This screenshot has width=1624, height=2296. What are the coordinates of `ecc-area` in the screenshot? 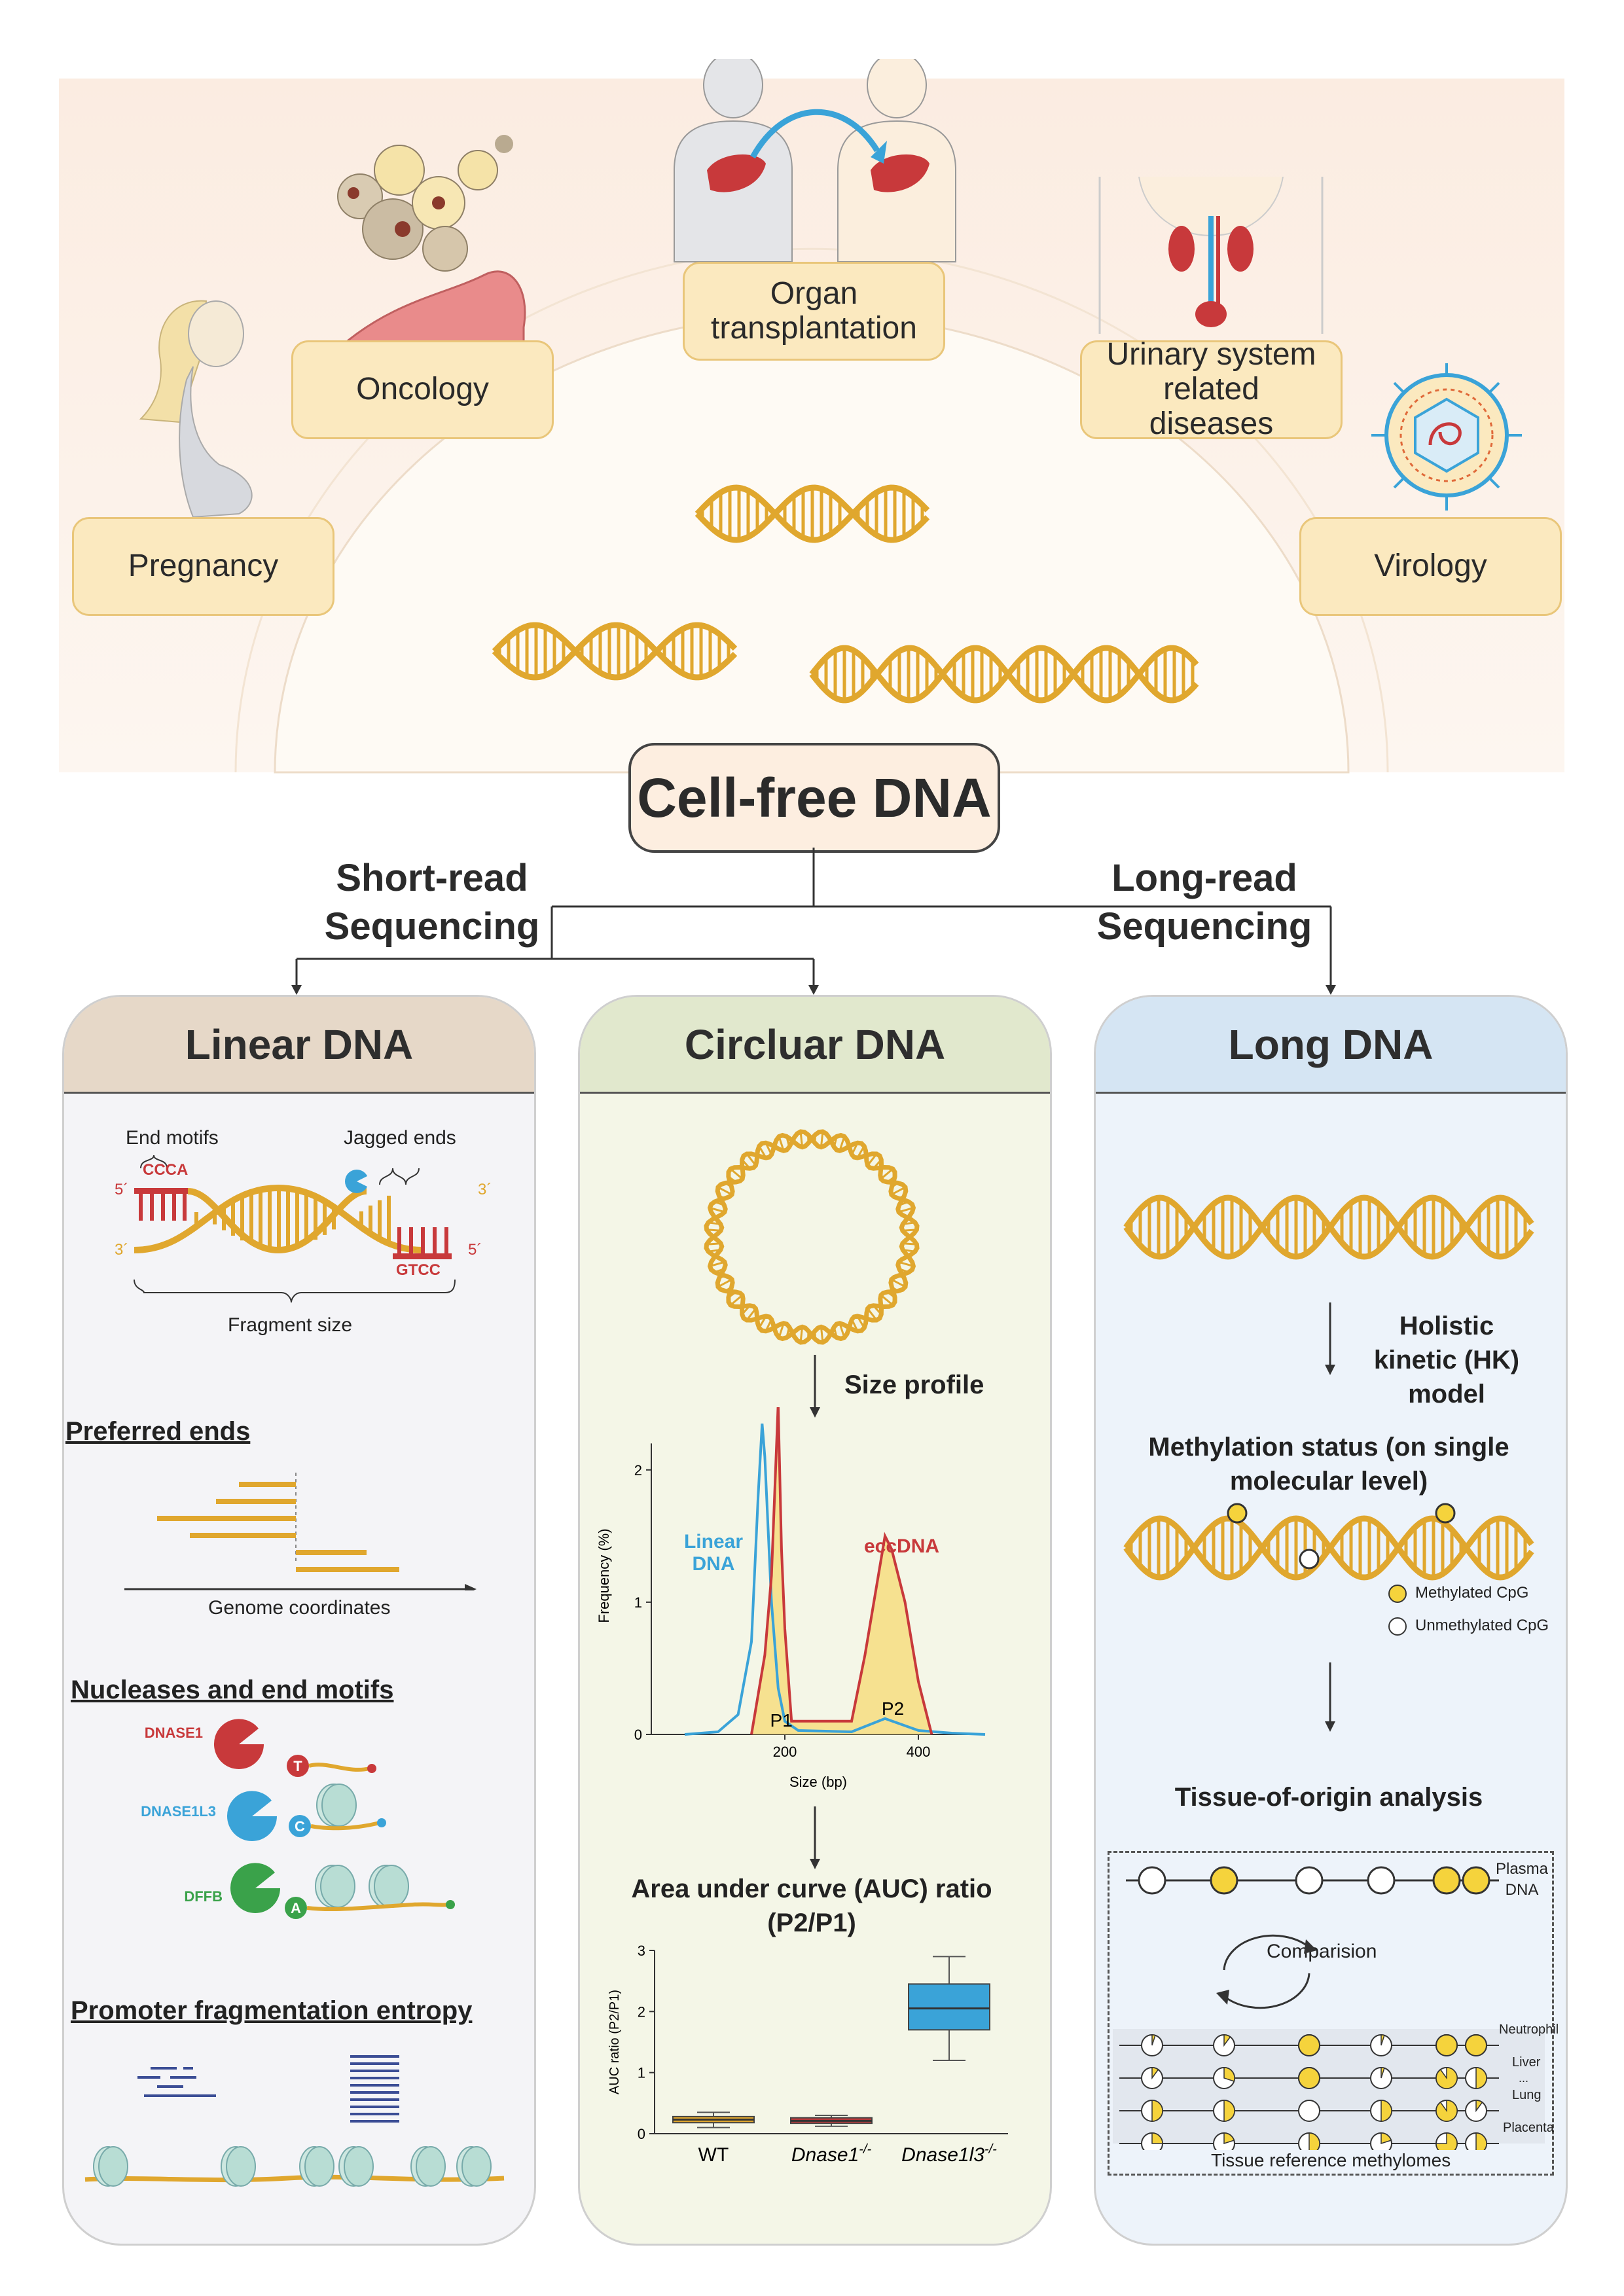 It's located at (841, 1570).